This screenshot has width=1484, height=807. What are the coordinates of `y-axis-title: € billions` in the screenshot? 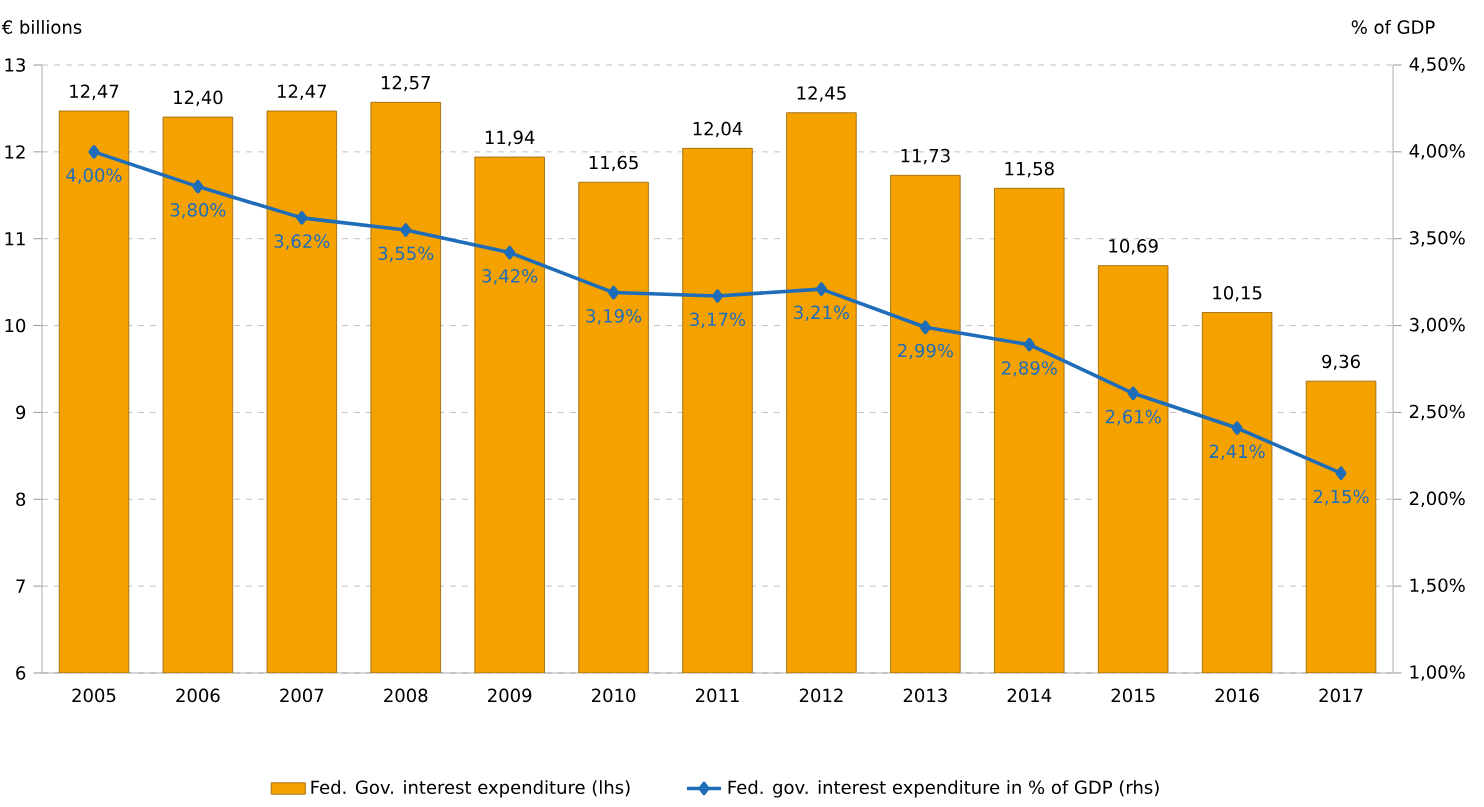 It's located at (41, 26).